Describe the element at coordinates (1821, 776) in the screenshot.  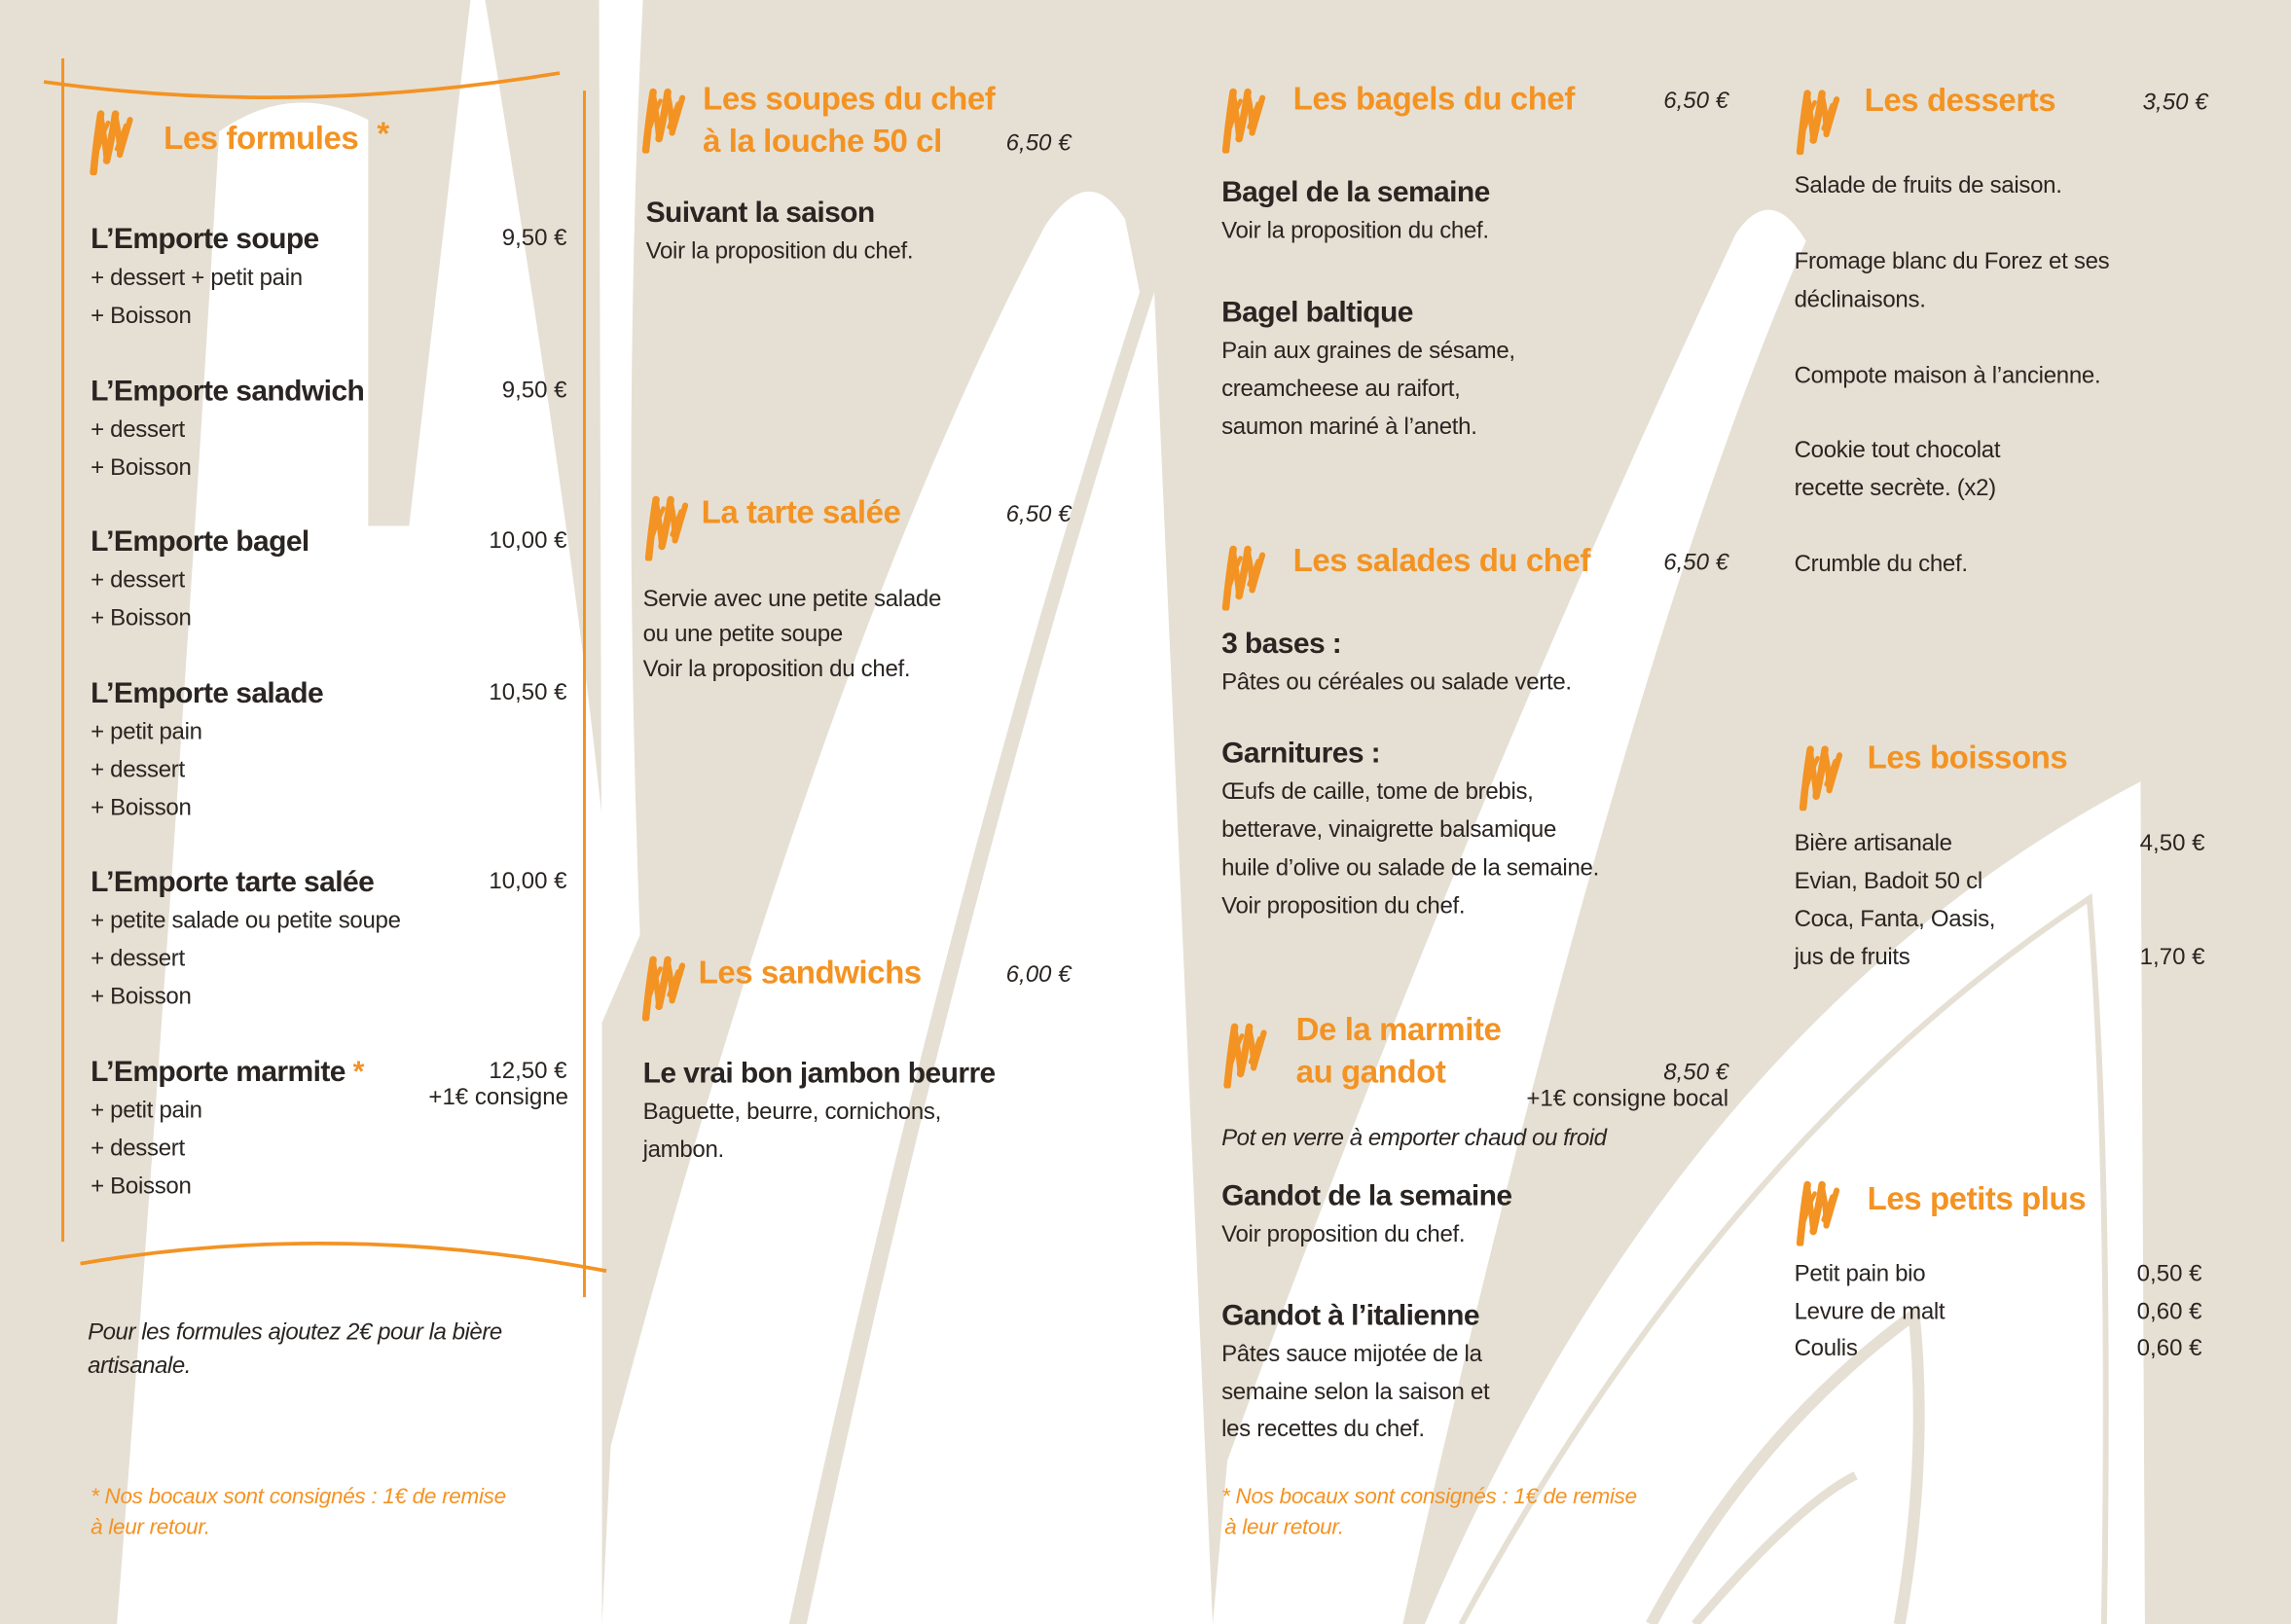
I see `boissons-brush-stroke-icon` at that location.